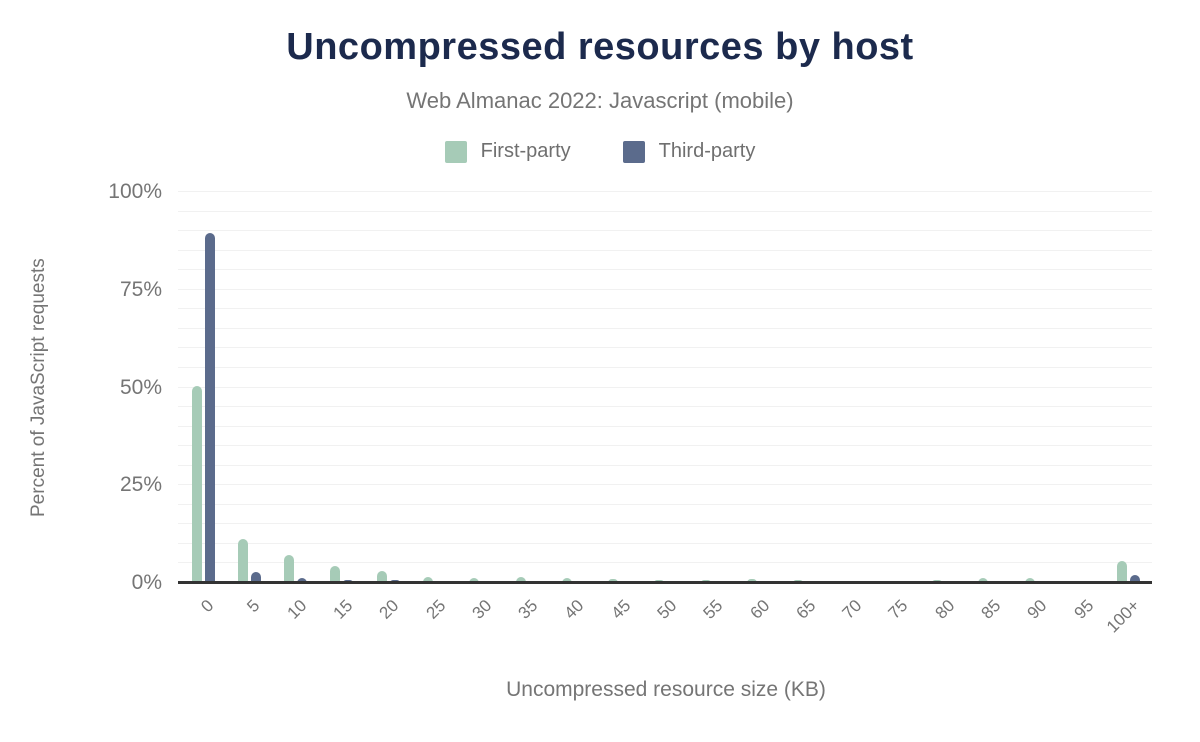 This screenshot has width=1200, height=742. Describe the element at coordinates (1122, 572) in the screenshot. I see `bar-first-party-100+` at that location.